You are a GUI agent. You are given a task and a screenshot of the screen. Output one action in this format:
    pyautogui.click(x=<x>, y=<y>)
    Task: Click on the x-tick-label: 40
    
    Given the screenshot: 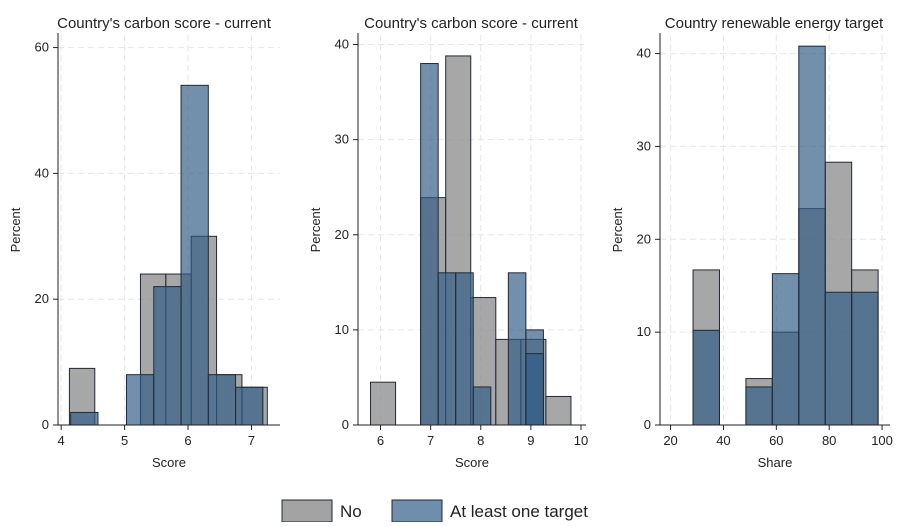 What is the action you would take?
    pyautogui.click(x=723, y=440)
    